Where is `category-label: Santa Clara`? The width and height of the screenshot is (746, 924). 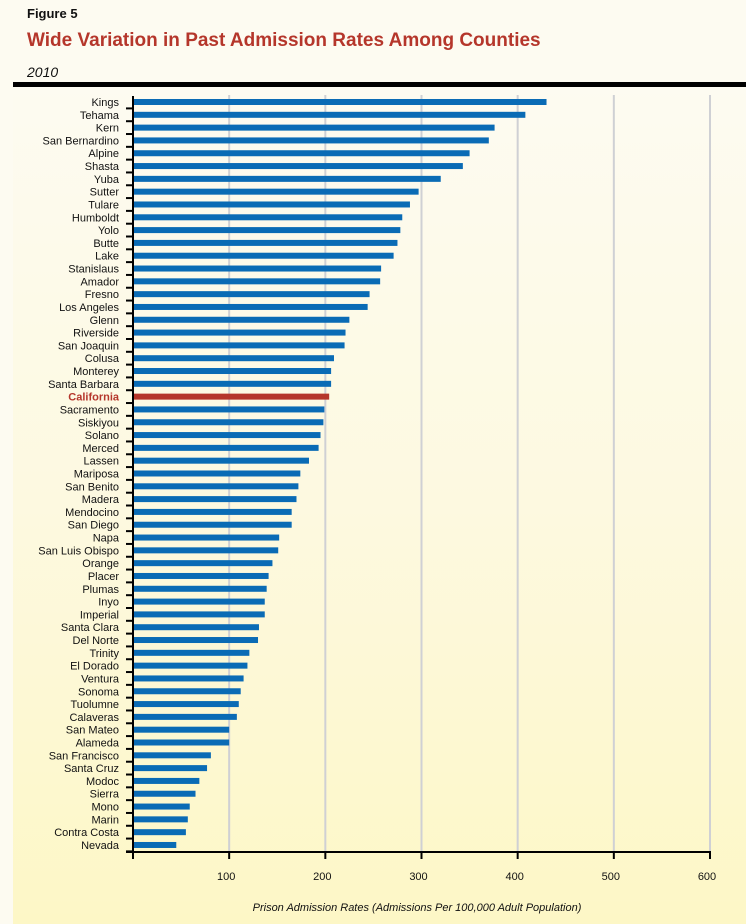 category-label: Santa Clara is located at coordinates (90, 628).